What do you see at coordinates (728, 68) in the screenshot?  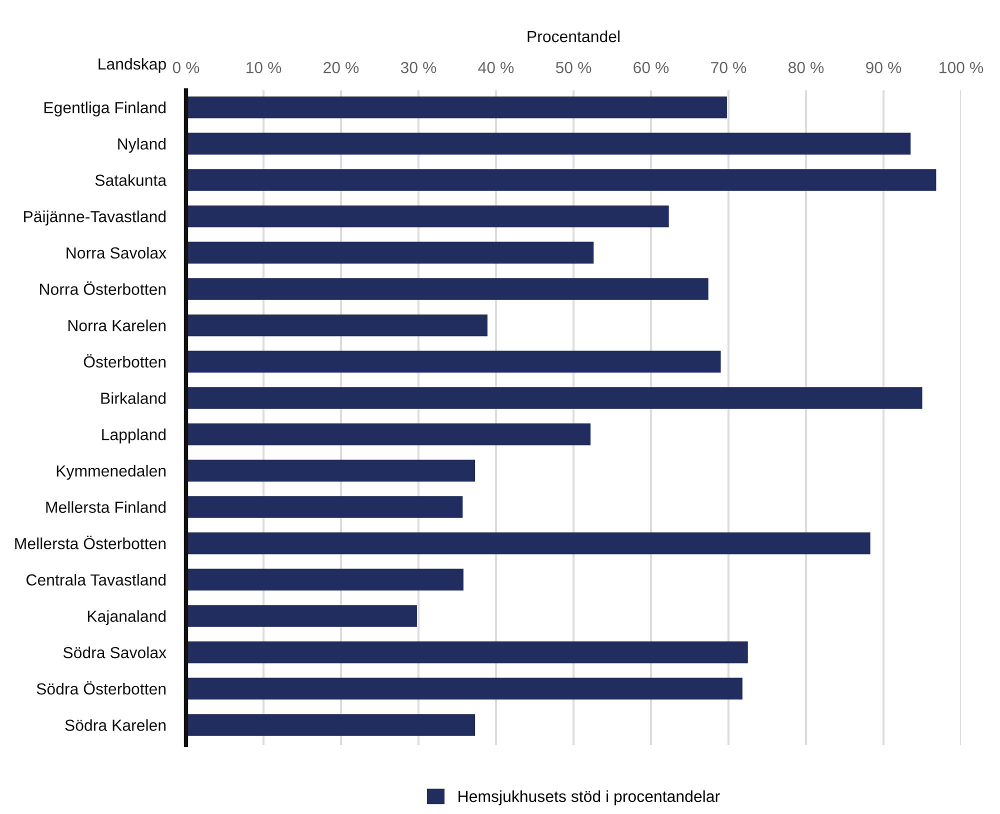 I see `x-tick-label: 70 %` at bounding box center [728, 68].